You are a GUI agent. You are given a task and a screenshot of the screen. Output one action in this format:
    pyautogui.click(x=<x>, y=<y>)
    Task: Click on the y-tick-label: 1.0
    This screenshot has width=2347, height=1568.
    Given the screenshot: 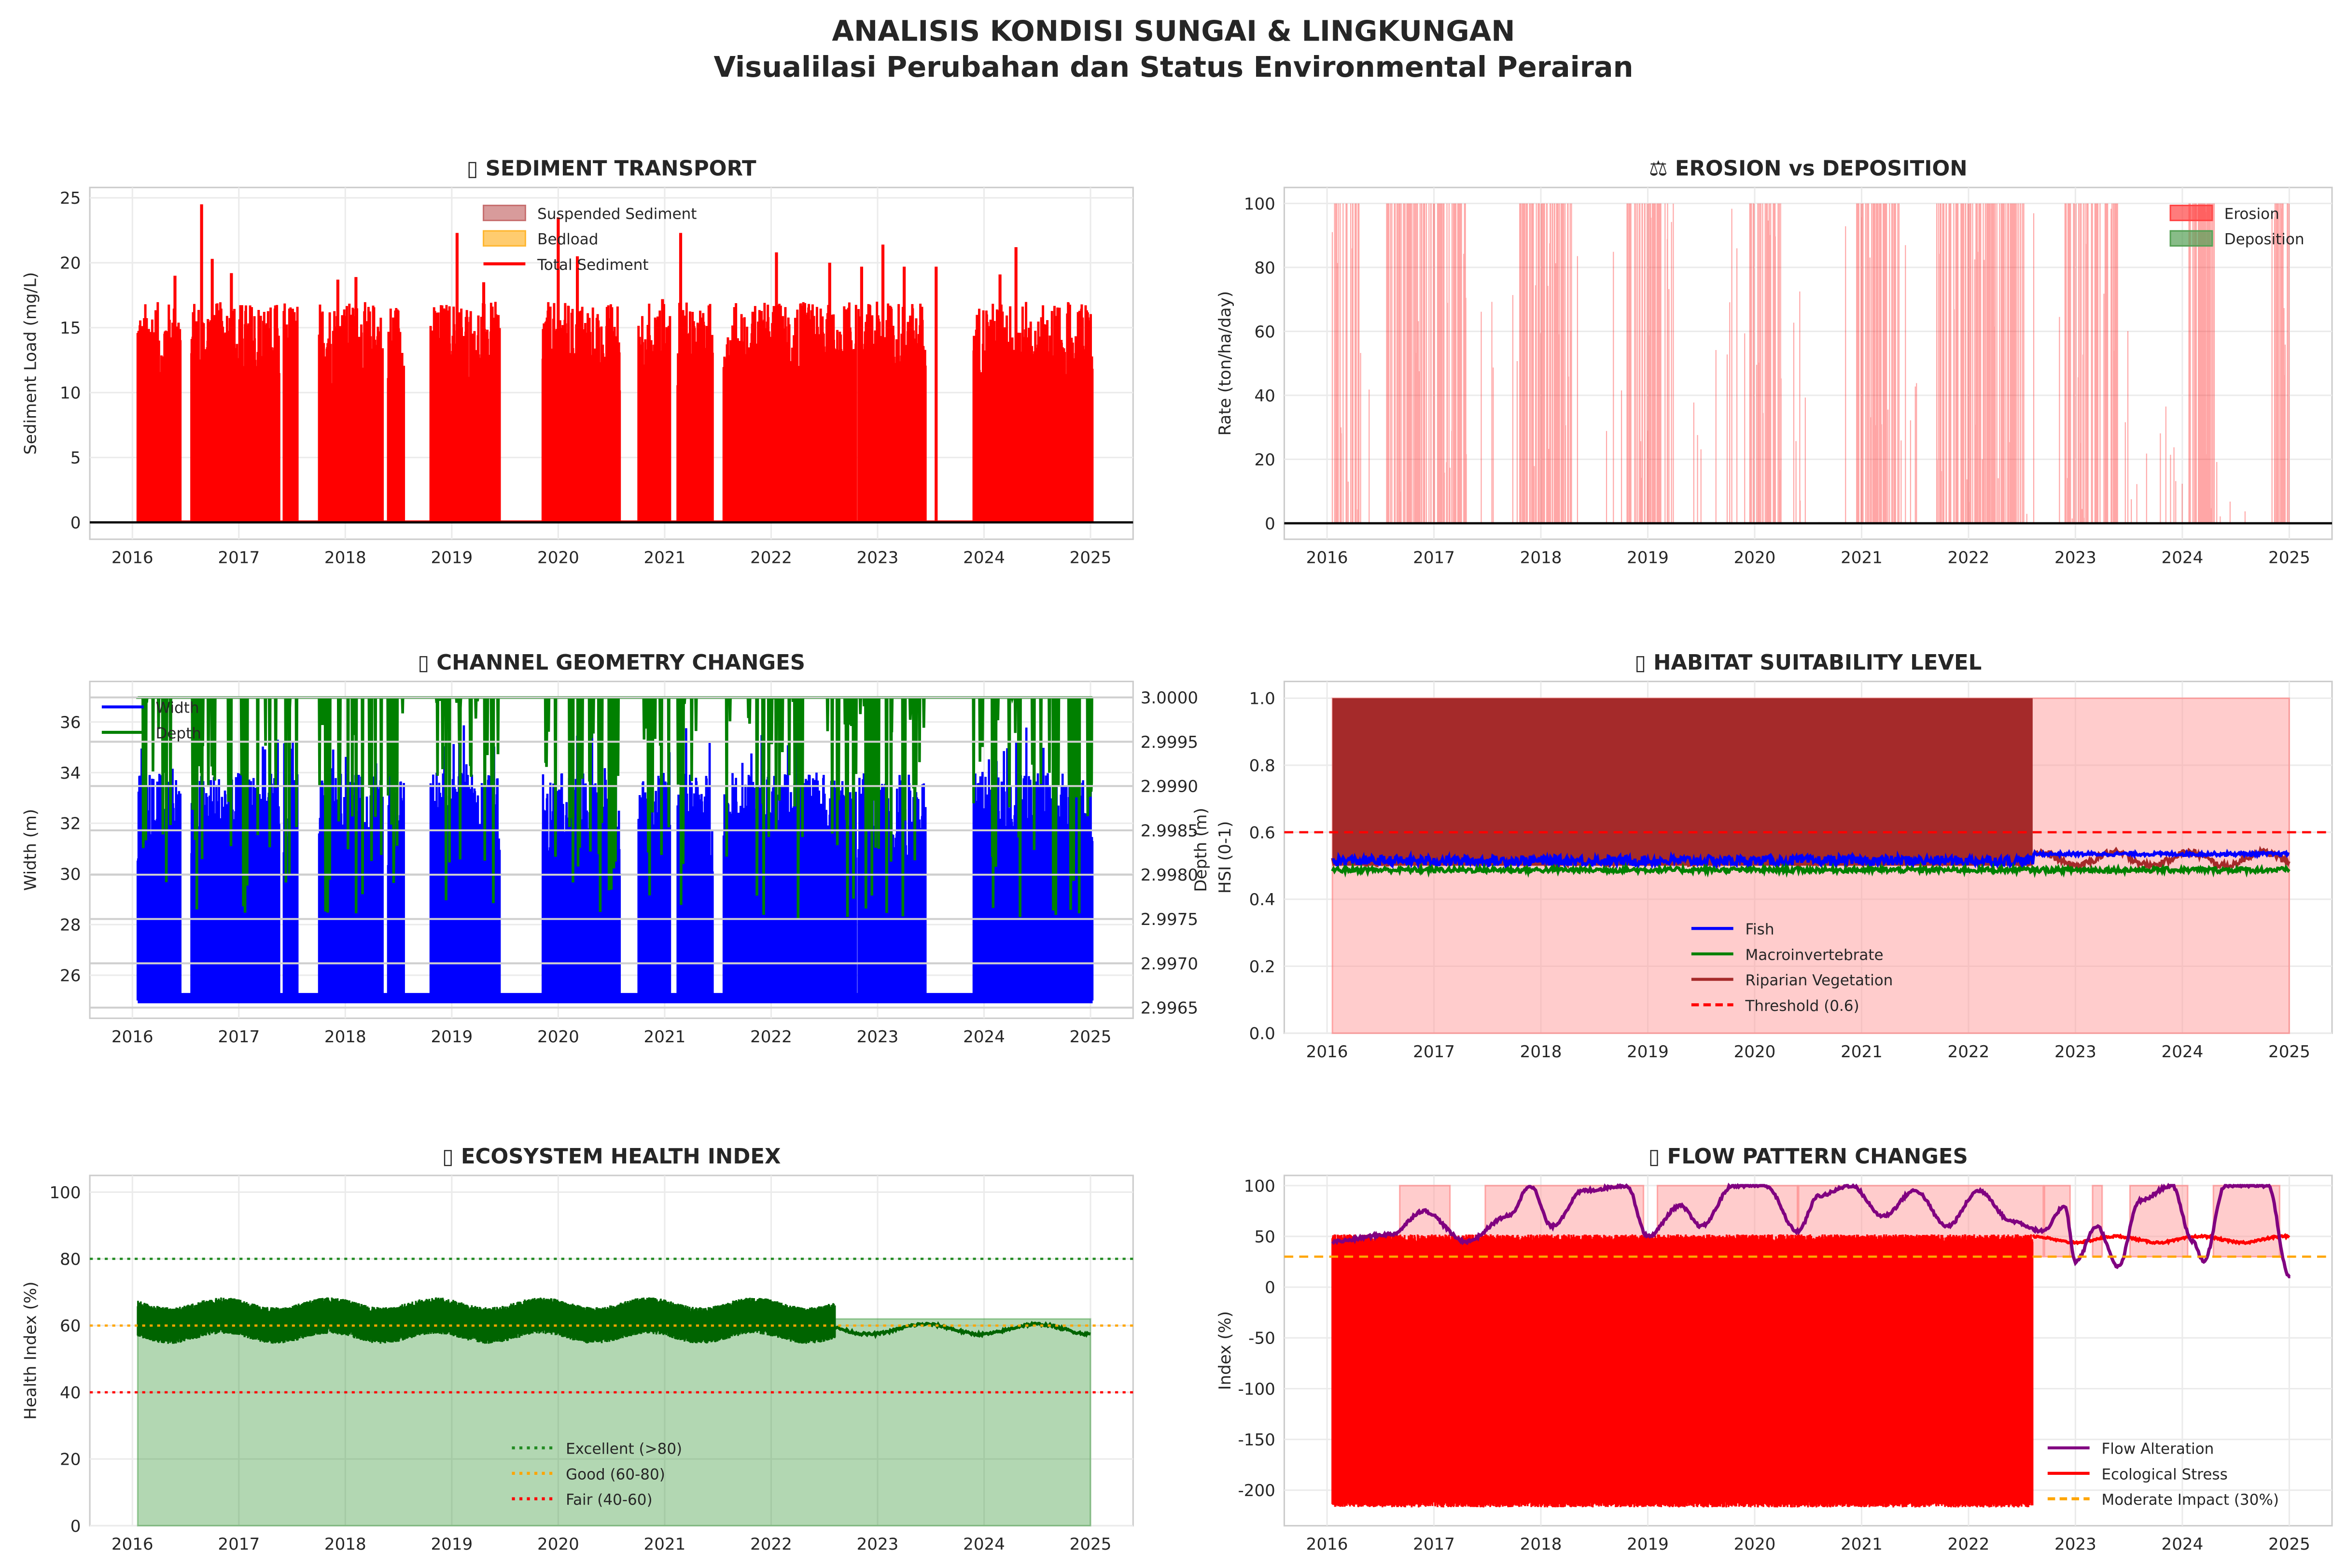 What is the action you would take?
    pyautogui.click(x=1262, y=699)
    